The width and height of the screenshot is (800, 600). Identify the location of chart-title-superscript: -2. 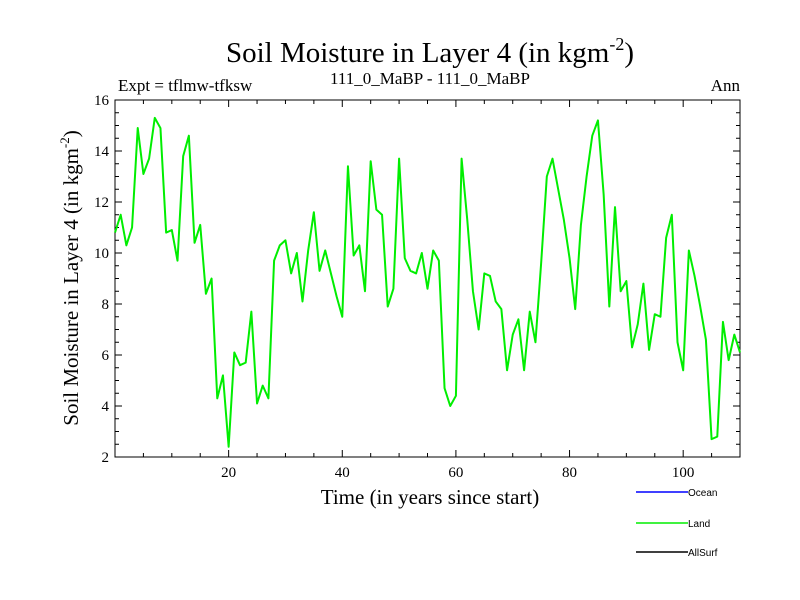
(616, 44).